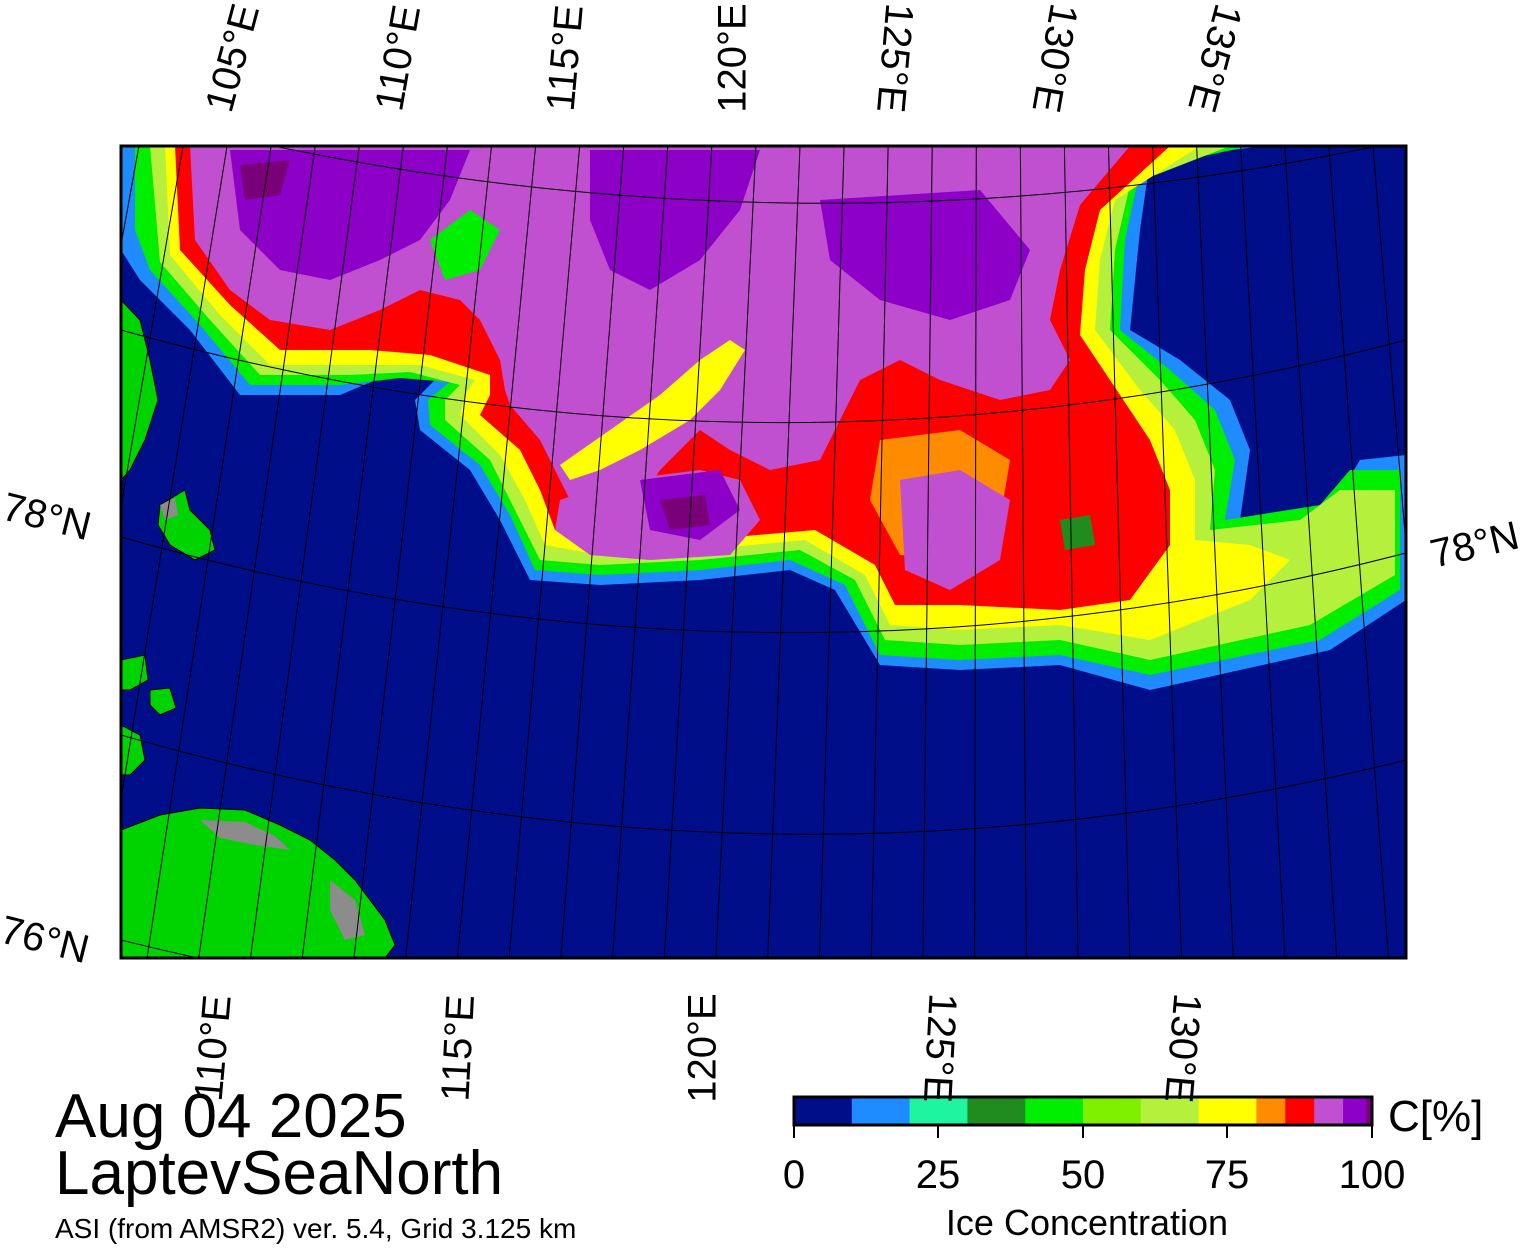 The width and height of the screenshot is (1528, 1250). Describe the element at coordinates (316, 1228) in the screenshot. I see `product-subtitle: ASI (from AMSR2) ver. 5.4, Grid 3.125 km` at that location.